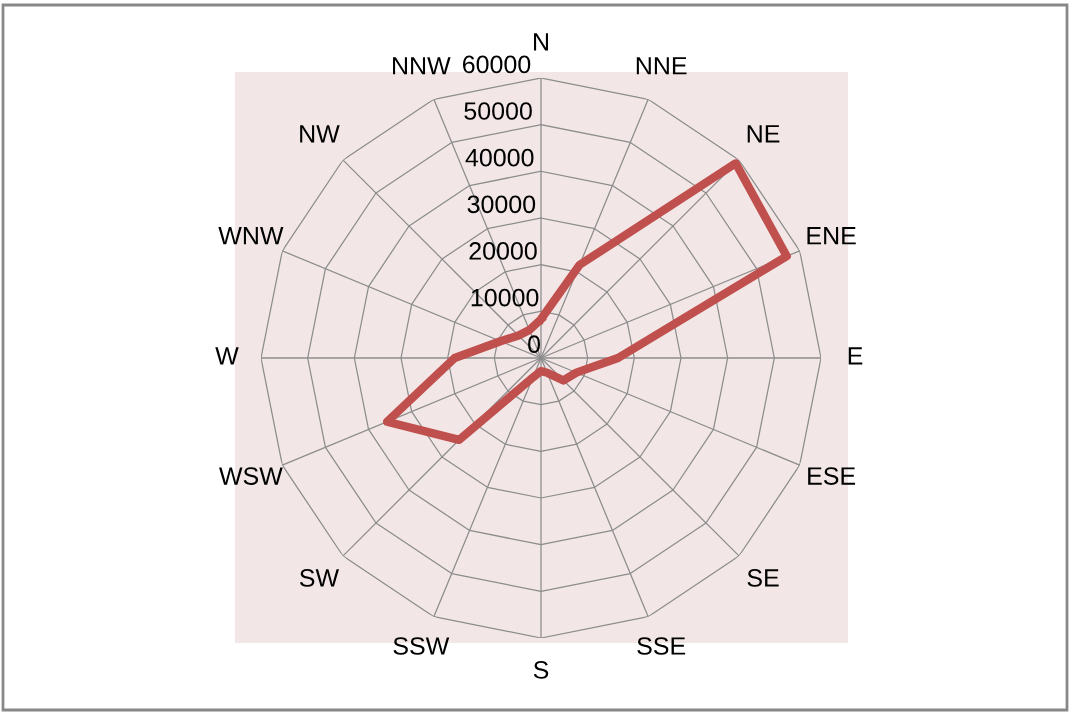  What do you see at coordinates (855, 356) in the screenshot?
I see `spoke-label: E` at bounding box center [855, 356].